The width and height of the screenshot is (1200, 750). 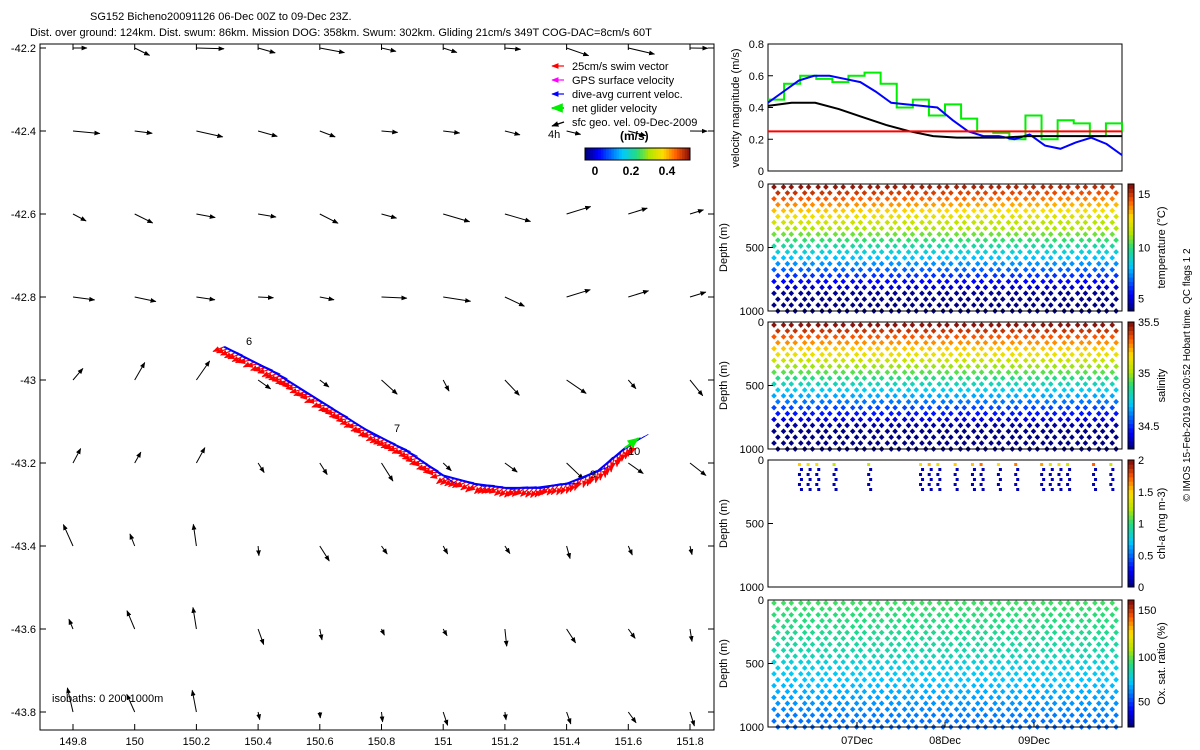 What do you see at coordinates (623, 154) in the screenshot?
I see `colorbar-cell` at bounding box center [623, 154].